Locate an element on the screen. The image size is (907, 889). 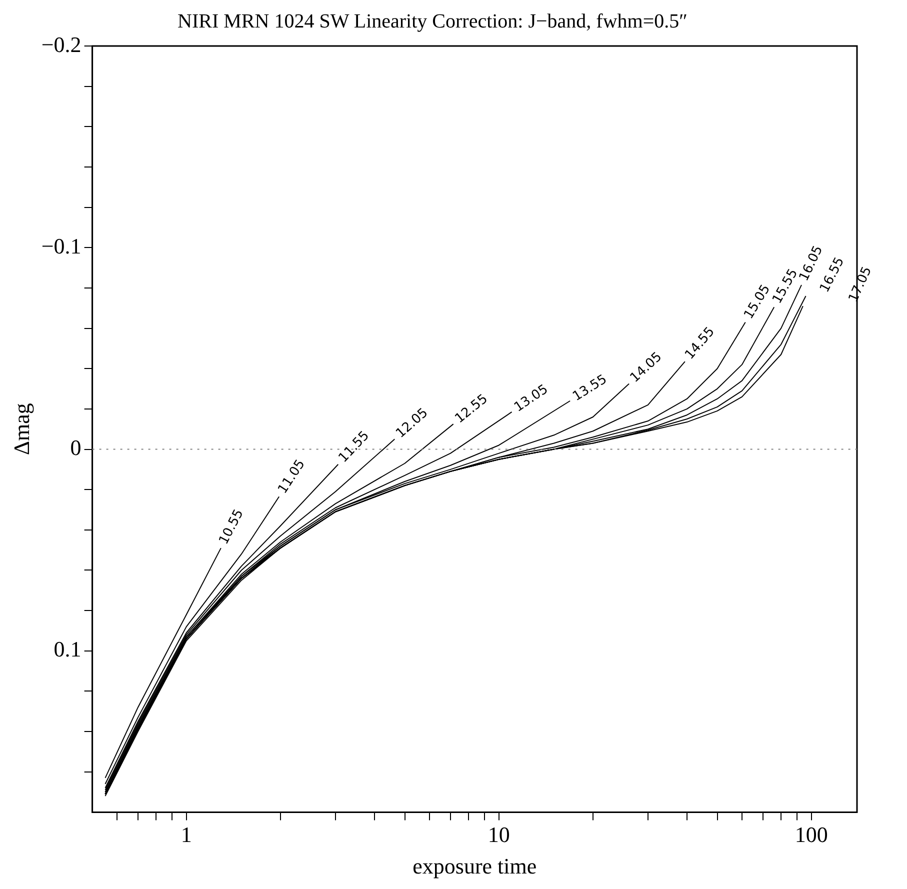
y-axis-title: Δmag is located at coordinates (21, 429).